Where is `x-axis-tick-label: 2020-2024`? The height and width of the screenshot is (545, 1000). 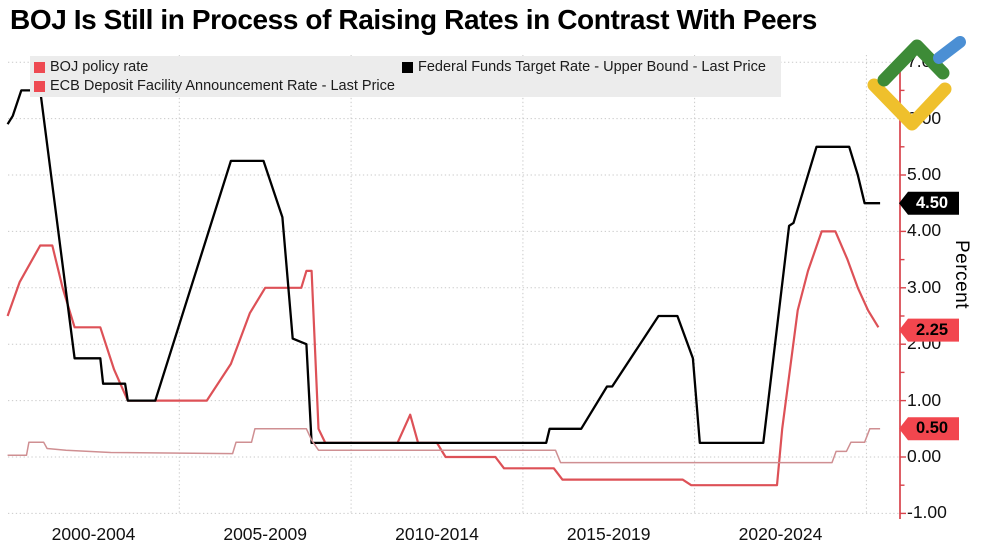 x-axis-tick-label: 2020-2024 is located at coordinates (780, 534).